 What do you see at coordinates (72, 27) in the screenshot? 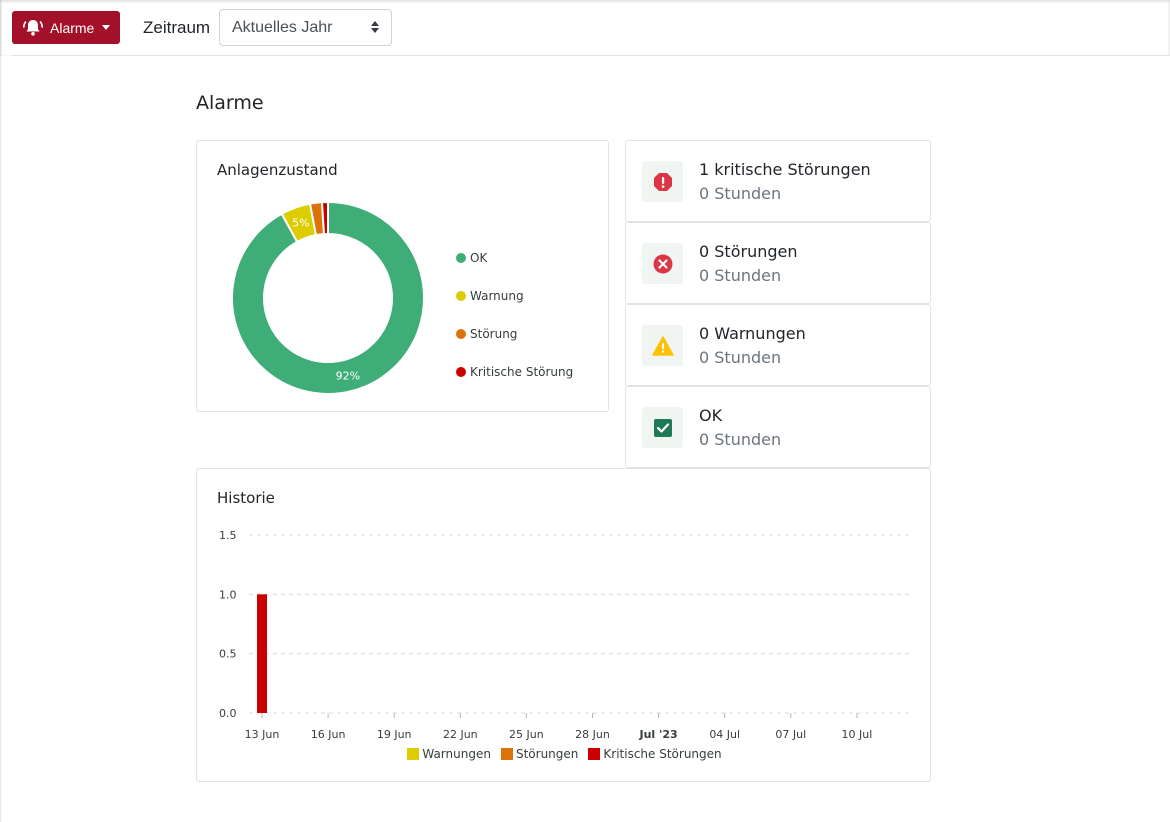
I see `alarm-button-label: Alarme` at bounding box center [72, 27].